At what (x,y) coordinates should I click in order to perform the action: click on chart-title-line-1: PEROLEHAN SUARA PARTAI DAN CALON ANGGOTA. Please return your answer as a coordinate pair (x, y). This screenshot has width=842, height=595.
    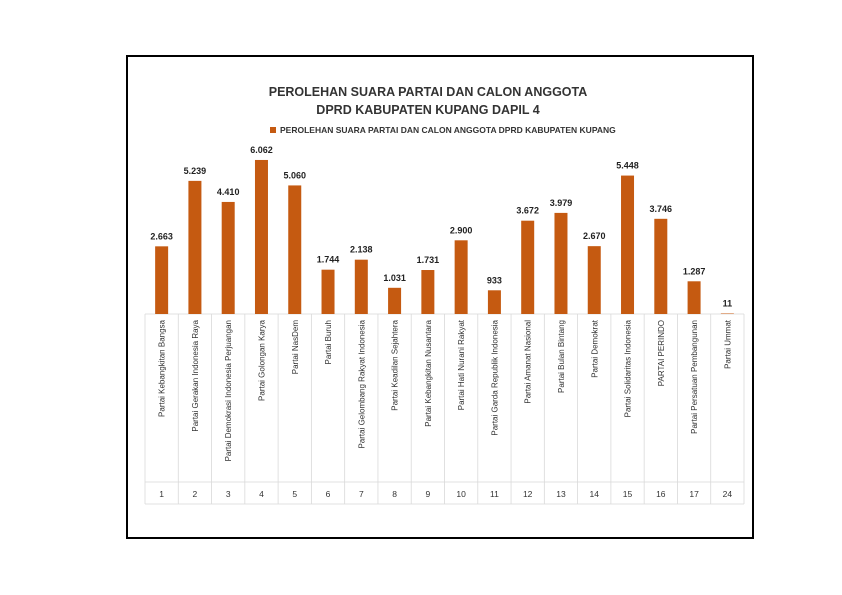
    Looking at the image, I should click on (428, 92).